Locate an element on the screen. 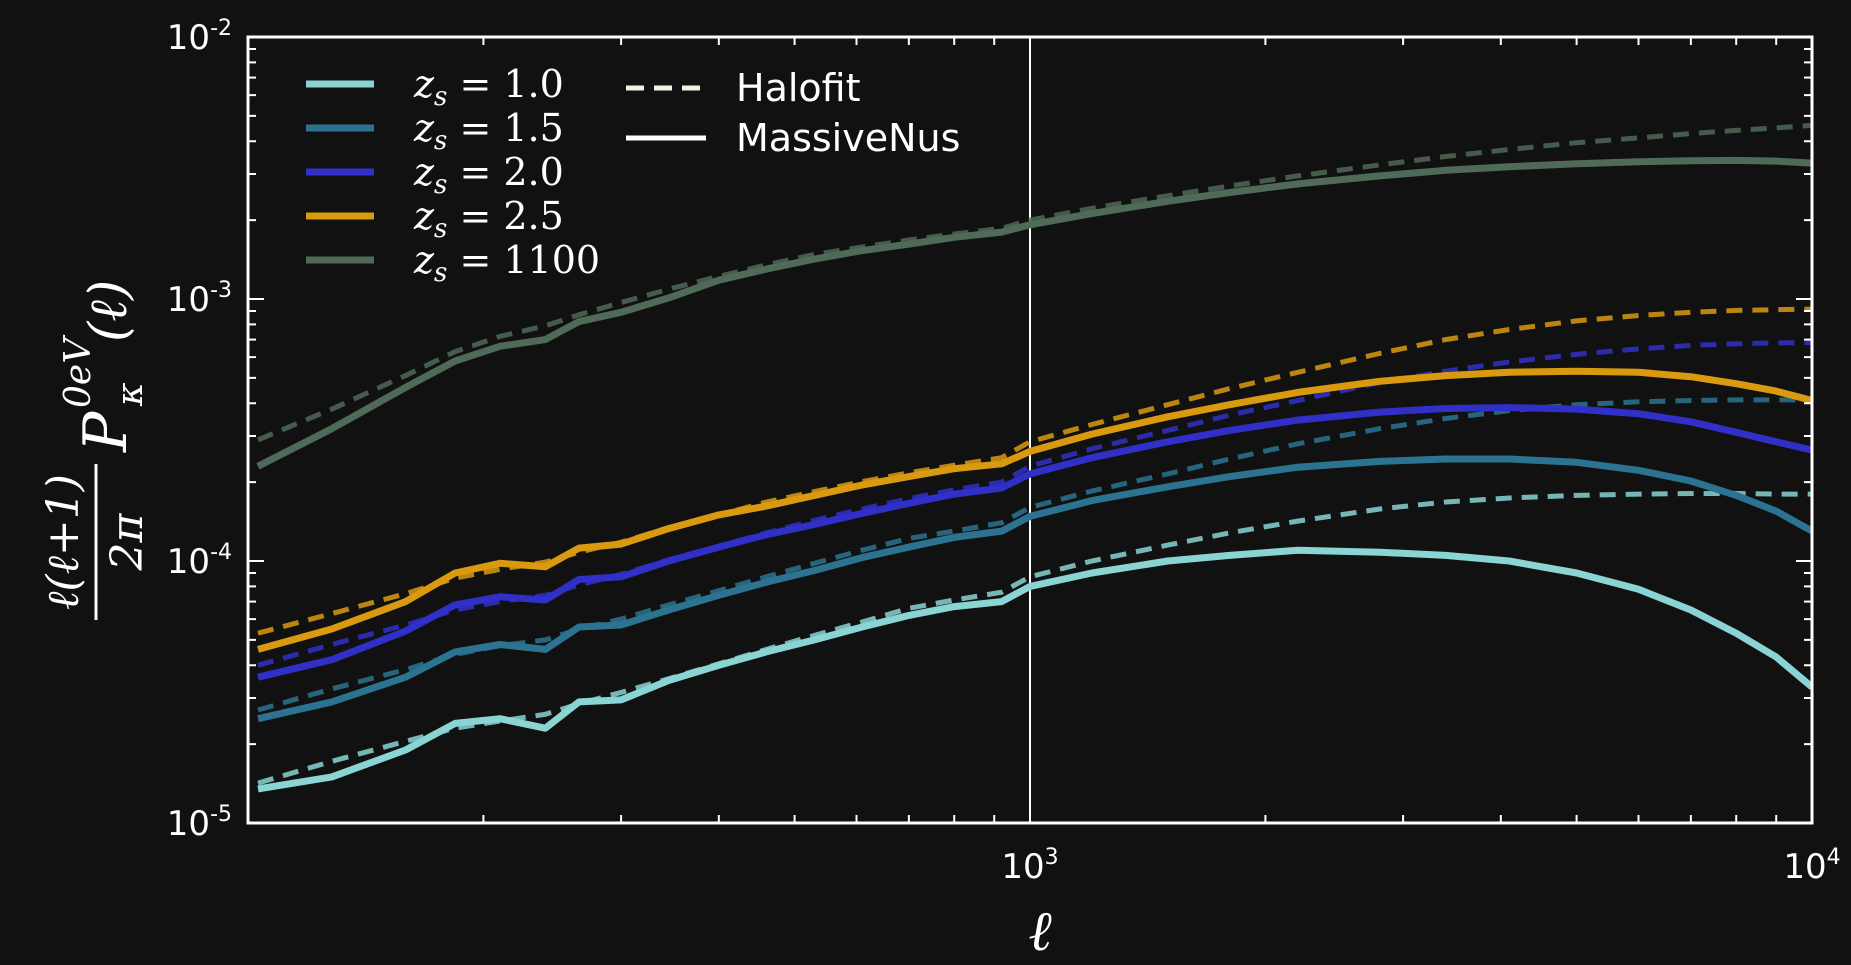  legend-label-redshift: zs = 1.5 is located at coordinates (488, 131).